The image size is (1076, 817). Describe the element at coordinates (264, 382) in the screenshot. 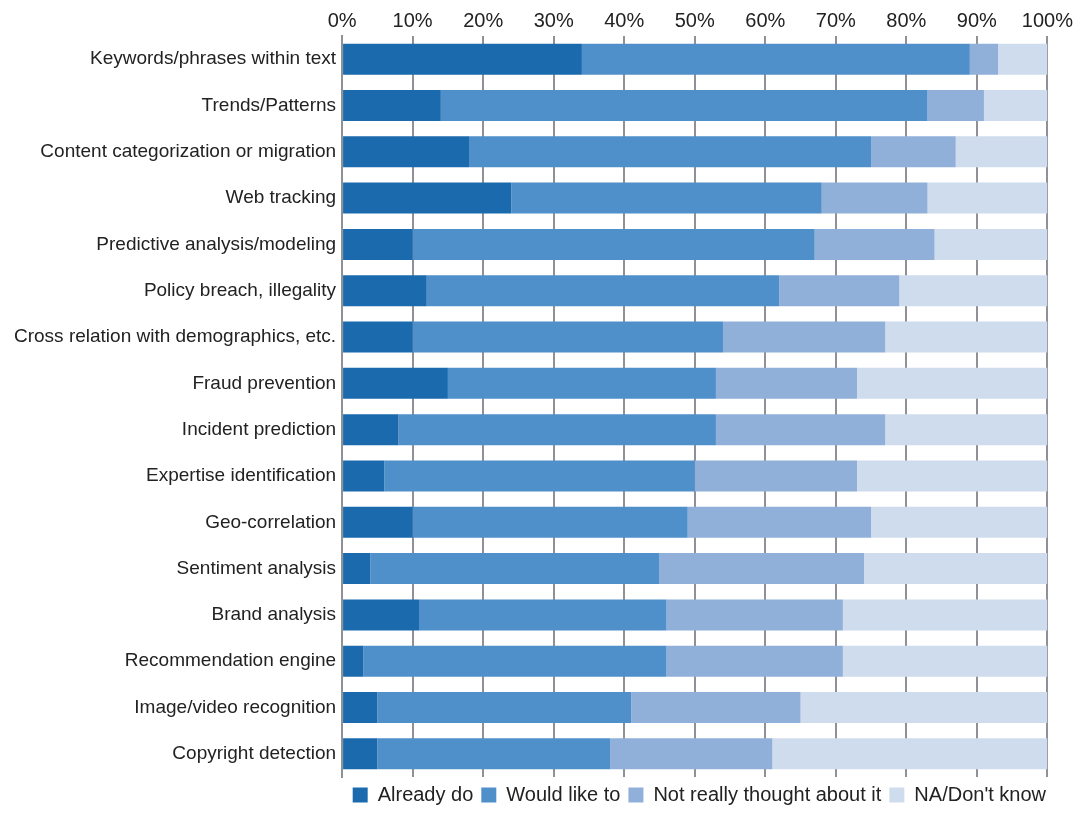

I see `y-tick-label: Fraud prevention` at that location.